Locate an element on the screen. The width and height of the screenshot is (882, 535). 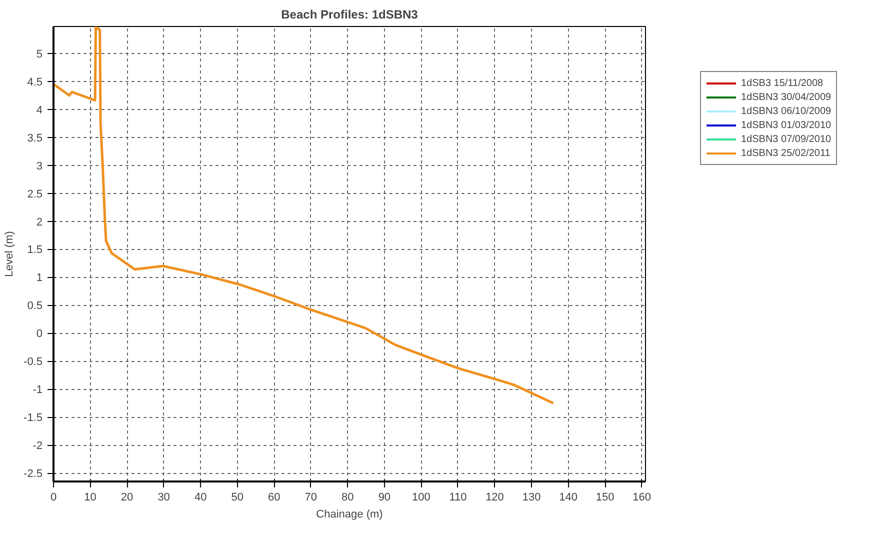
legend-label: 1dSBN3 06/10/2009 is located at coordinates (786, 111).